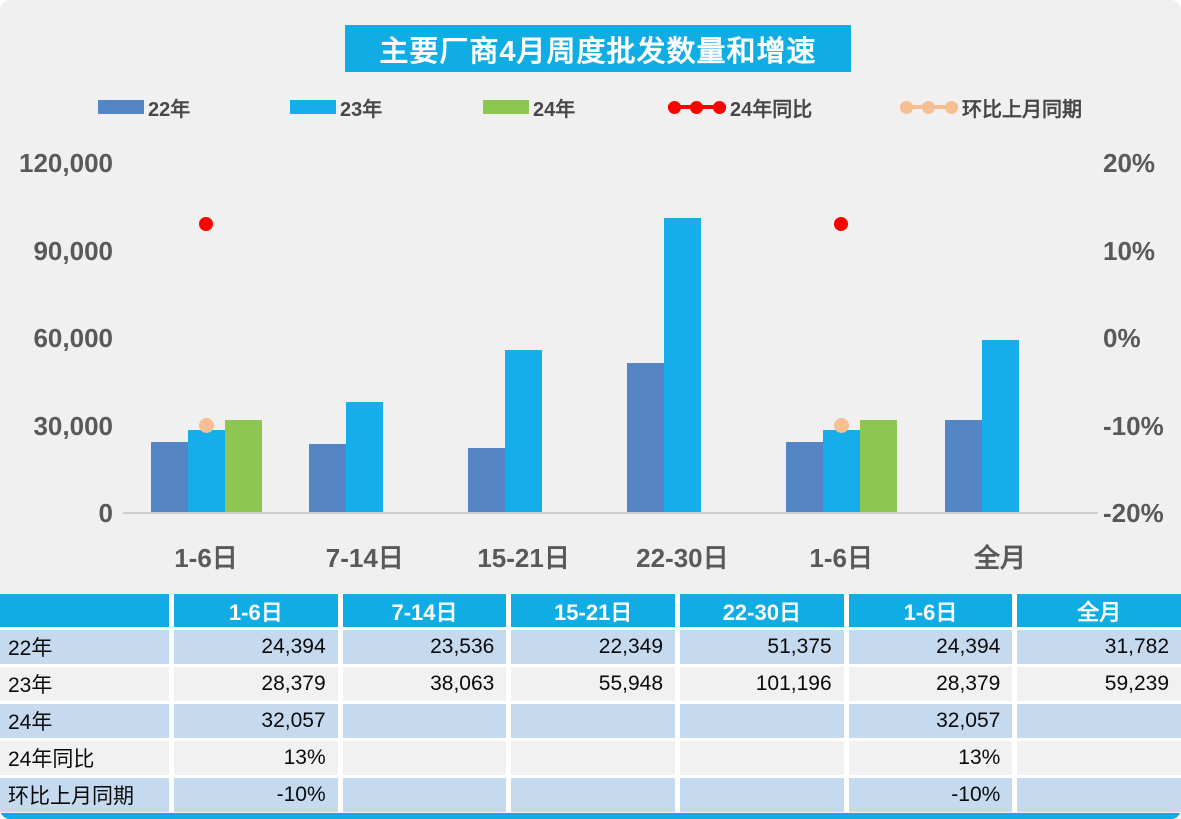 Image resolution: width=1181 pixels, height=819 pixels. What do you see at coordinates (169, 109) in the screenshot?
I see `legend-label: 22年` at bounding box center [169, 109].